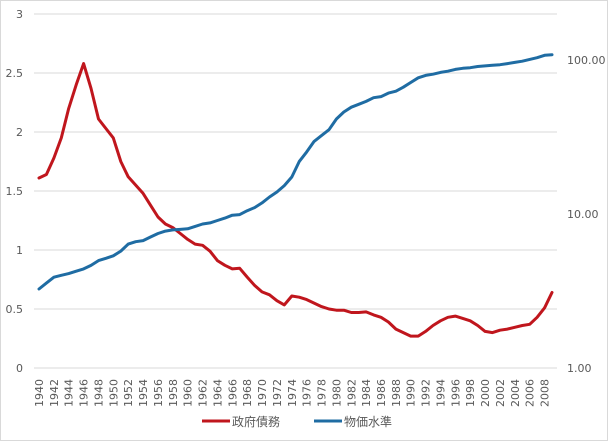 The image size is (608, 444). Describe the element at coordinates (515, 393) in the screenshot. I see `x-axis-tick-label: 2004` at that location.